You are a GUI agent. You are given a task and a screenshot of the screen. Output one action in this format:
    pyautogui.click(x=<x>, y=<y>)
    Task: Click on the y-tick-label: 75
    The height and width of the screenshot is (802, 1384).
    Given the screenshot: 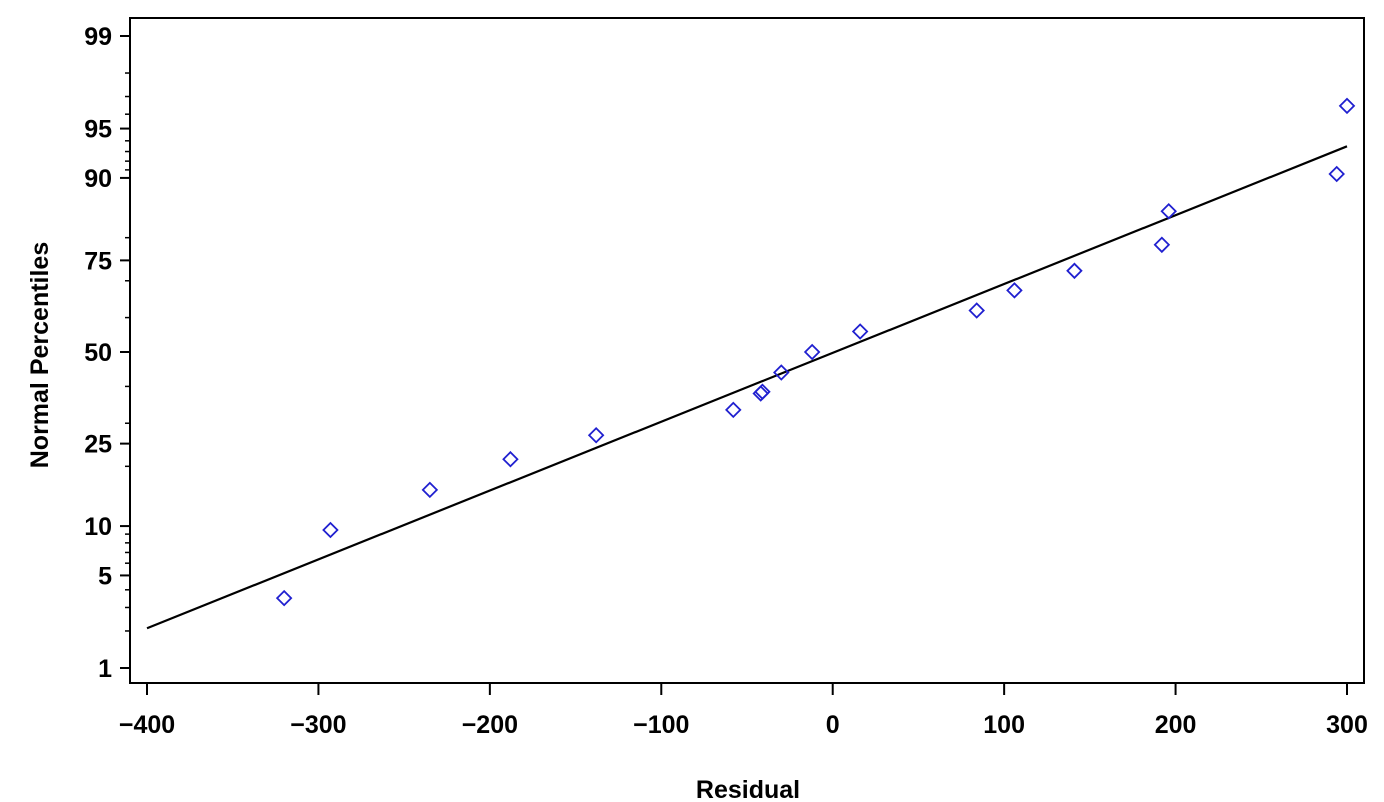 What is the action you would take?
    pyautogui.click(x=98, y=261)
    